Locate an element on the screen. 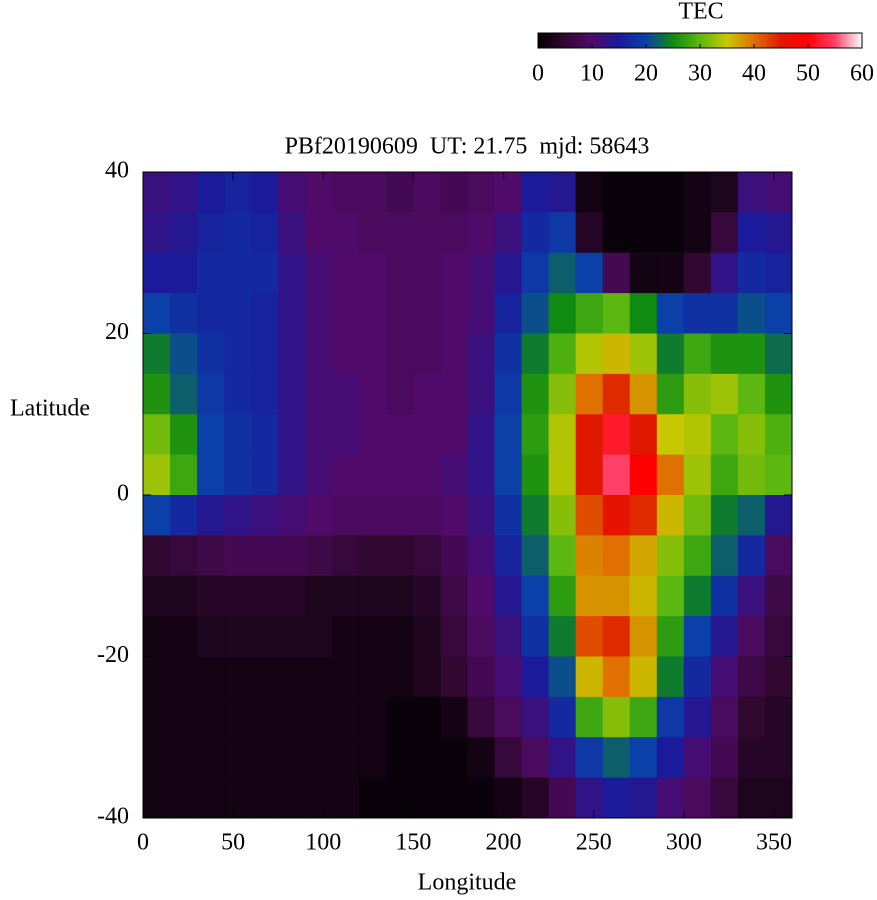  colorbar-tick-label: 40 is located at coordinates (754, 74).